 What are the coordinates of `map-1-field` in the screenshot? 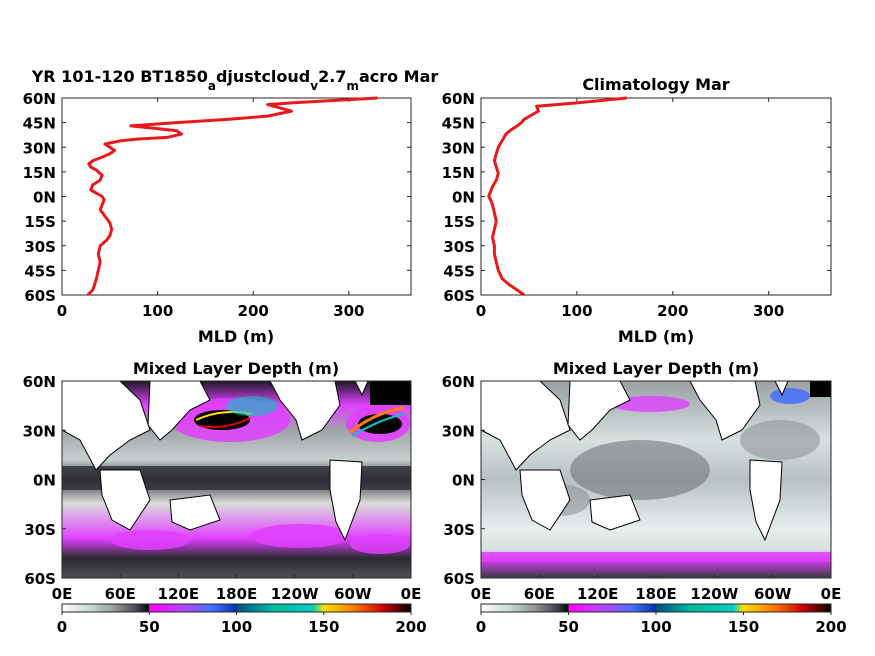 It's located at (236, 479).